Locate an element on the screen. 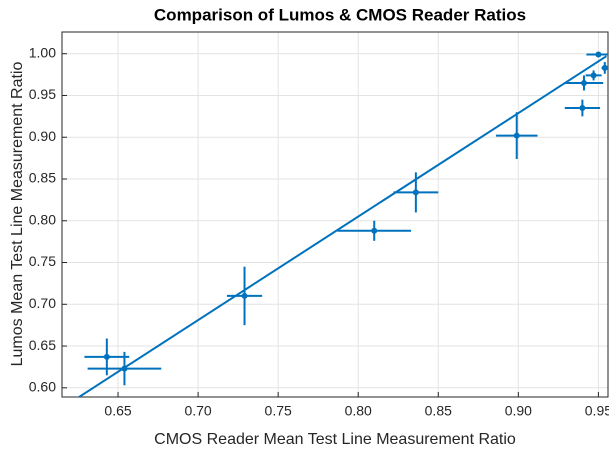 Image resolution: width=609 pixels, height=454 pixels. y-tick-label: 1.00 is located at coordinates (42, 52).